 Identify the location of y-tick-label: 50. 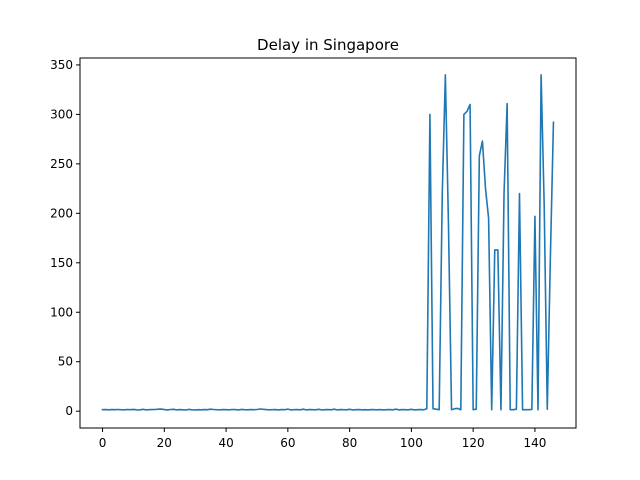
(65, 362).